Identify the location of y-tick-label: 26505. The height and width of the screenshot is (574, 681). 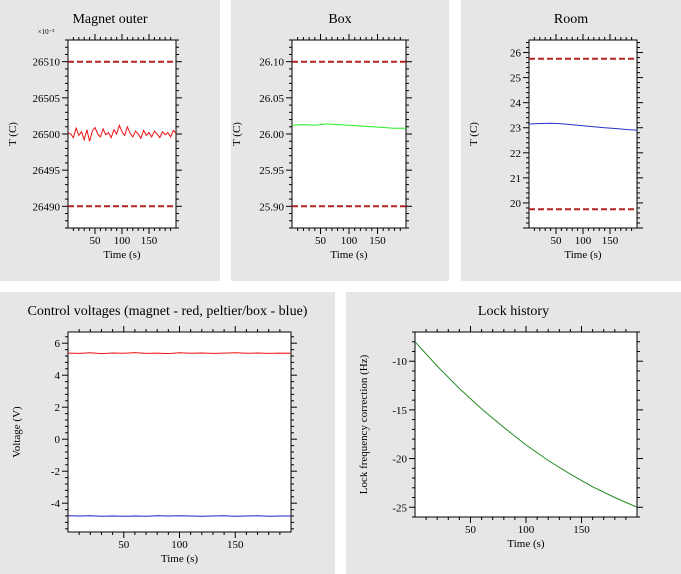
(47, 99).